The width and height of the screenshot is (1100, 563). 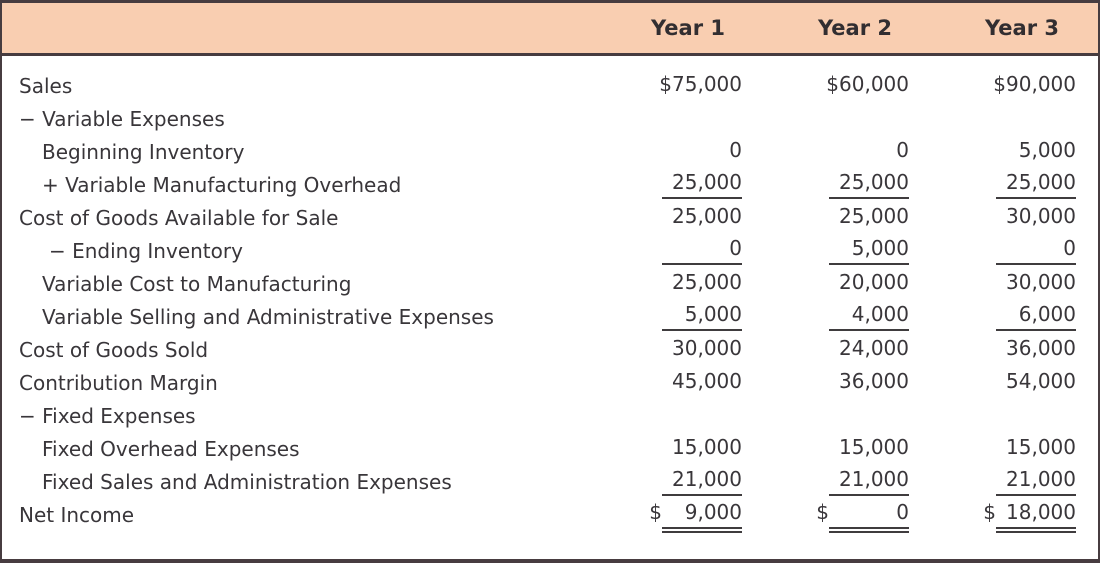 What do you see at coordinates (658, 349) in the screenshot?
I see `cell-year-1: 30,000` at bounding box center [658, 349].